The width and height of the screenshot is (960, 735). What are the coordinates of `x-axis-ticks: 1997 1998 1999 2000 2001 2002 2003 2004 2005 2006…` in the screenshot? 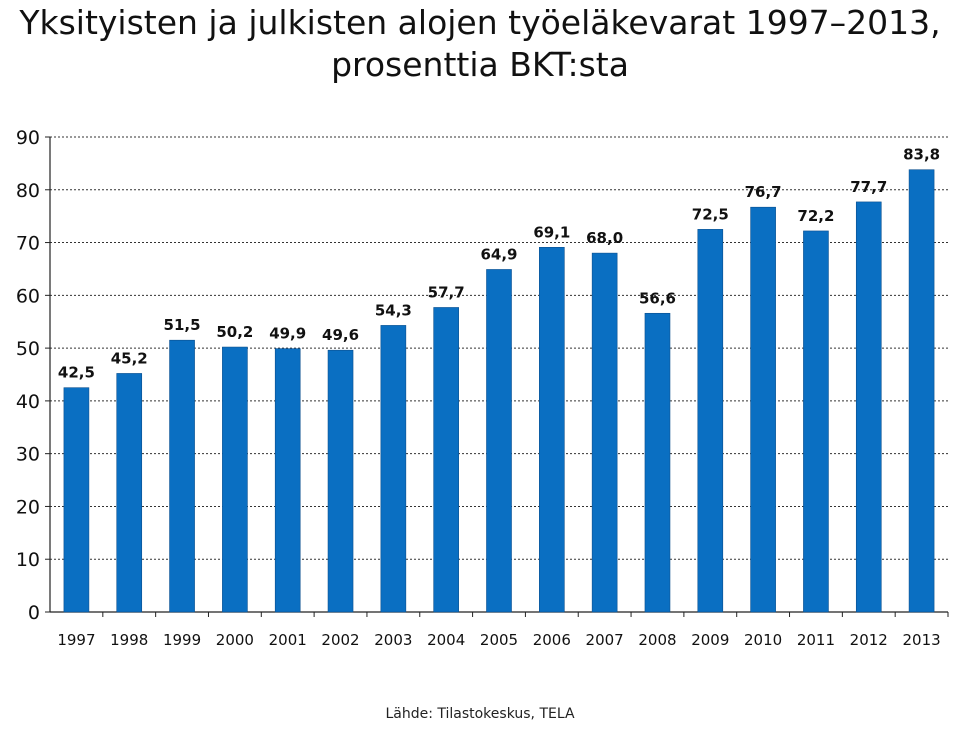 It's located at (498, 640).